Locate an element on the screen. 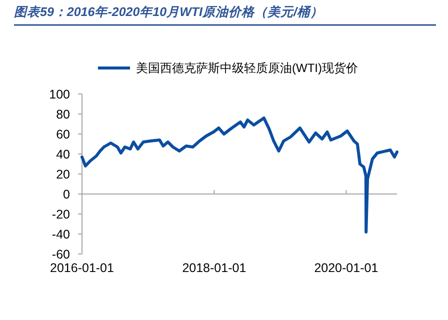  legend-label: 美国西德克萨斯中级轻质原油(WTI)现货价 is located at coordinates (247, 68).